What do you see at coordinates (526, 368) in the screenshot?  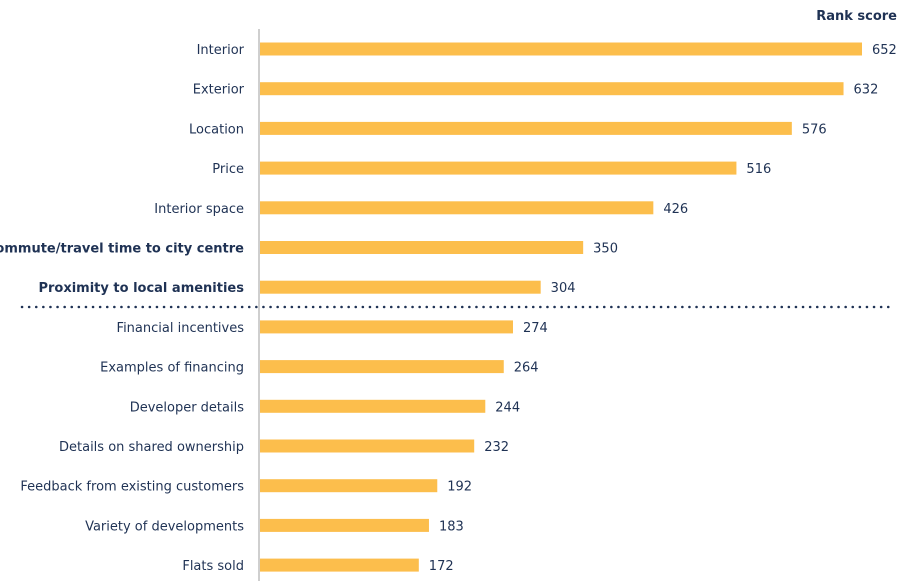 I see `value-label-examples-of-financing: 264` at bounding box center [526, 368].